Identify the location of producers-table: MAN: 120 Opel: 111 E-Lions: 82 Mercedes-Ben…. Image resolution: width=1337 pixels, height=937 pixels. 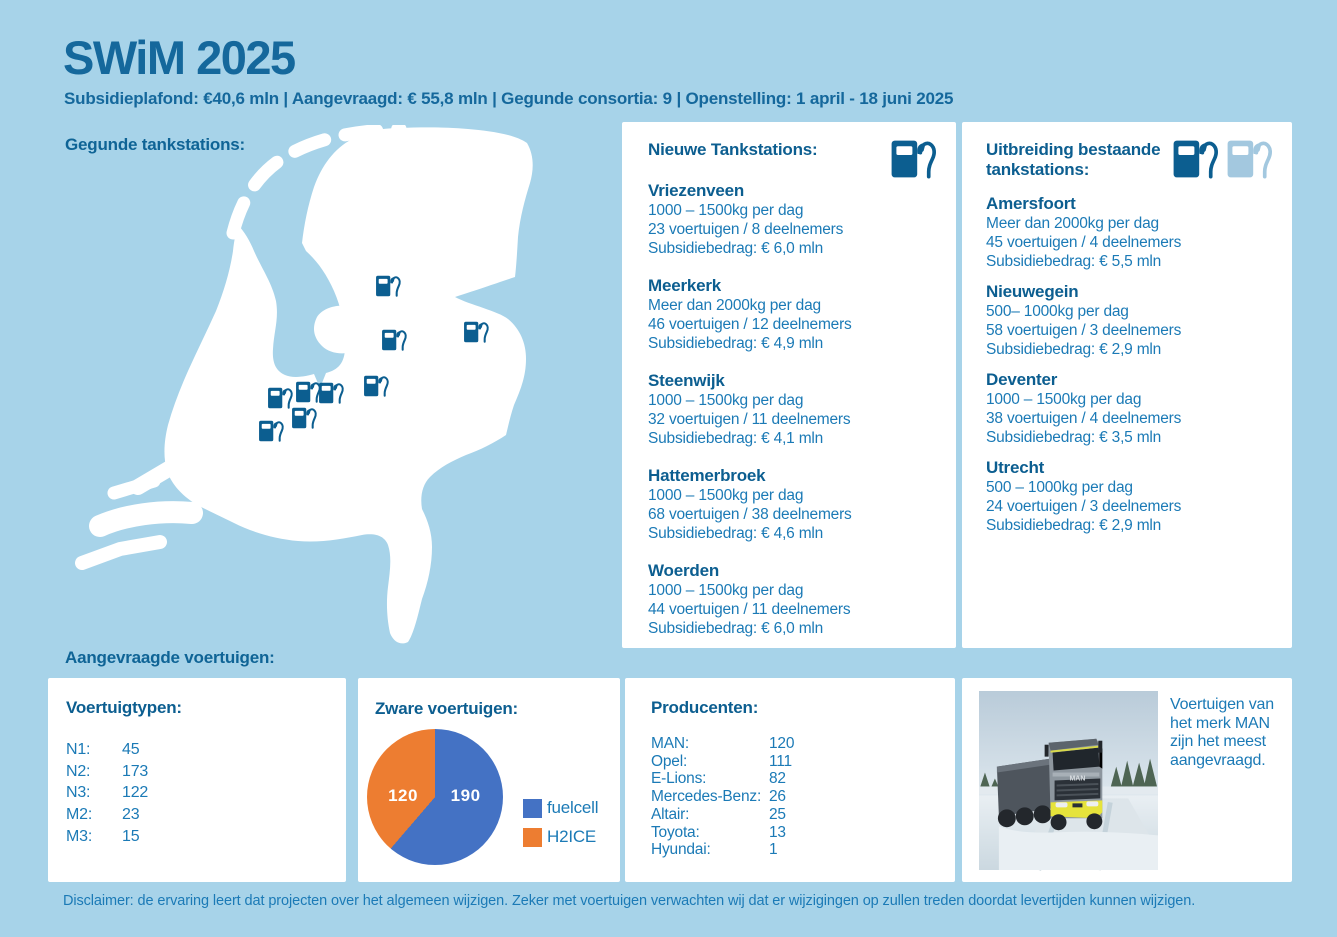
(793, 797).